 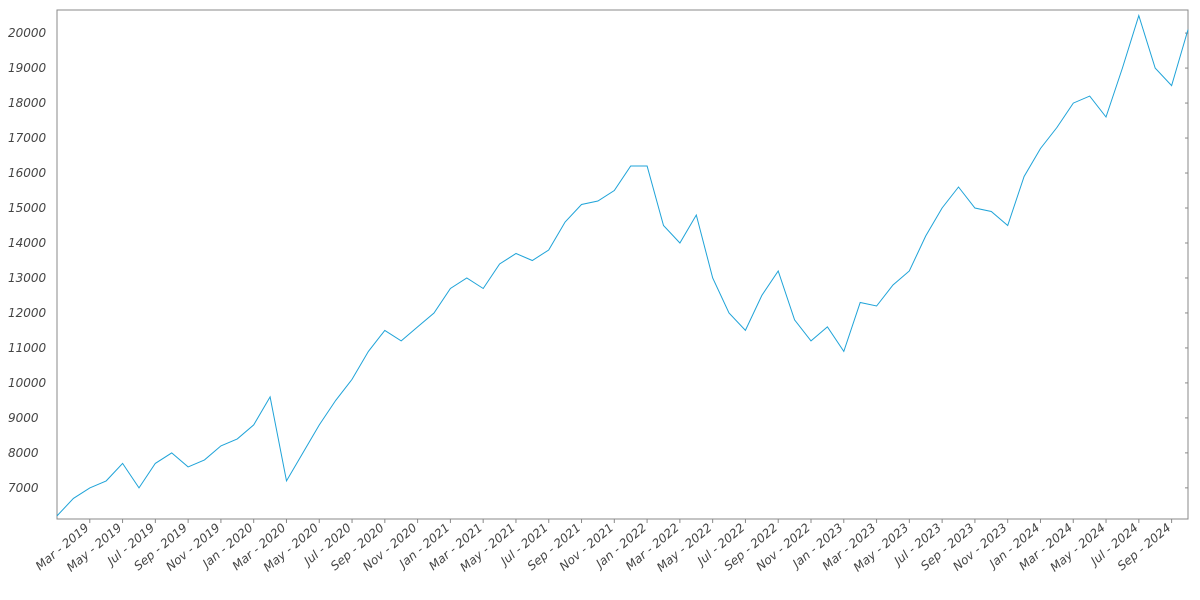 What do you see at coordinates (27, 68) in the screenshot?
I see `y-tick-label: 19000` at bounding box center [27, 68].